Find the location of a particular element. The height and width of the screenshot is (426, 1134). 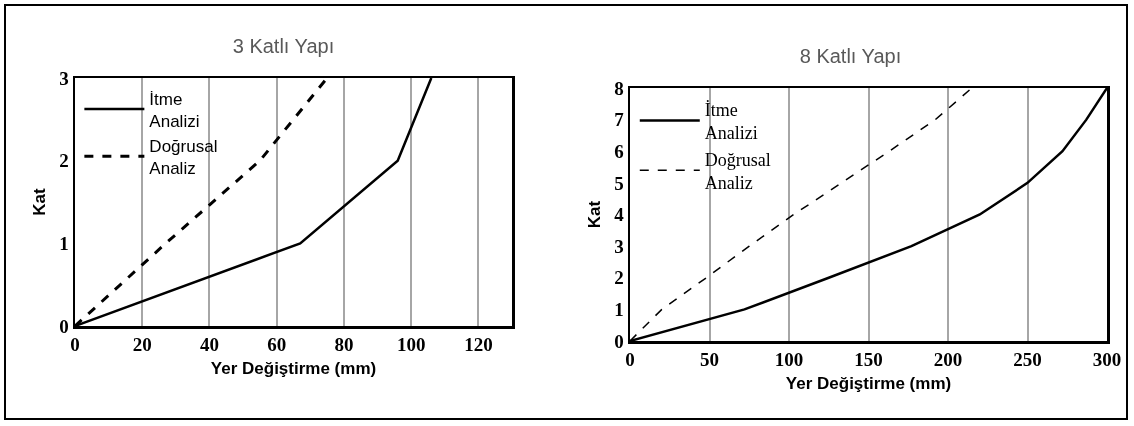

x-tick-label: 120 is located at coordinates (478, 345).